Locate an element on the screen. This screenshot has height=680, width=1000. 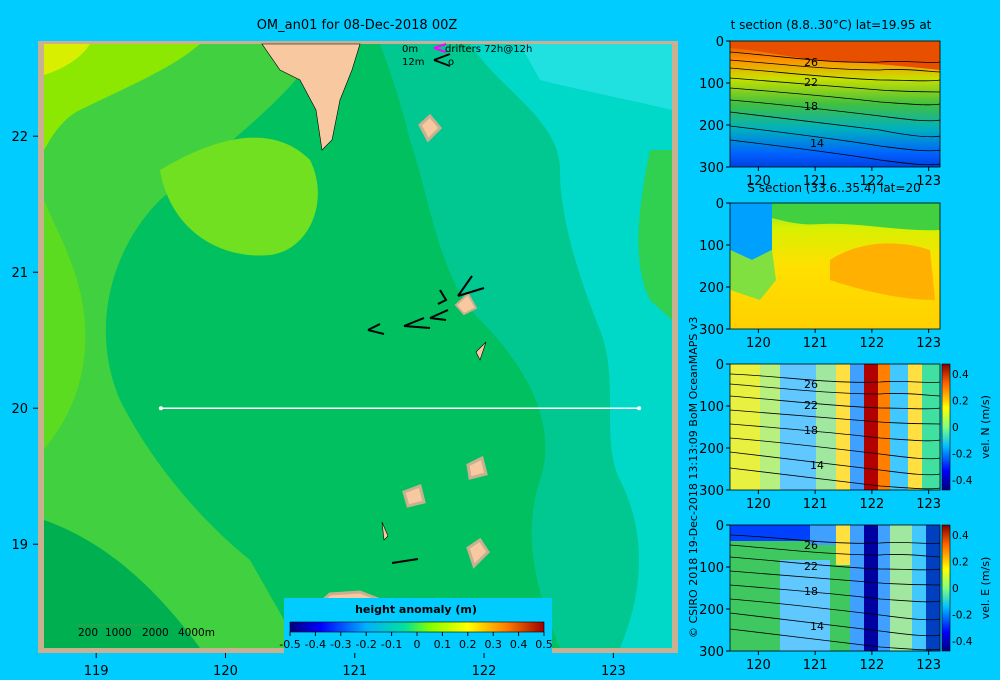
panel1-y-tick-label-100: 100 is located at coordinates (711, 84).